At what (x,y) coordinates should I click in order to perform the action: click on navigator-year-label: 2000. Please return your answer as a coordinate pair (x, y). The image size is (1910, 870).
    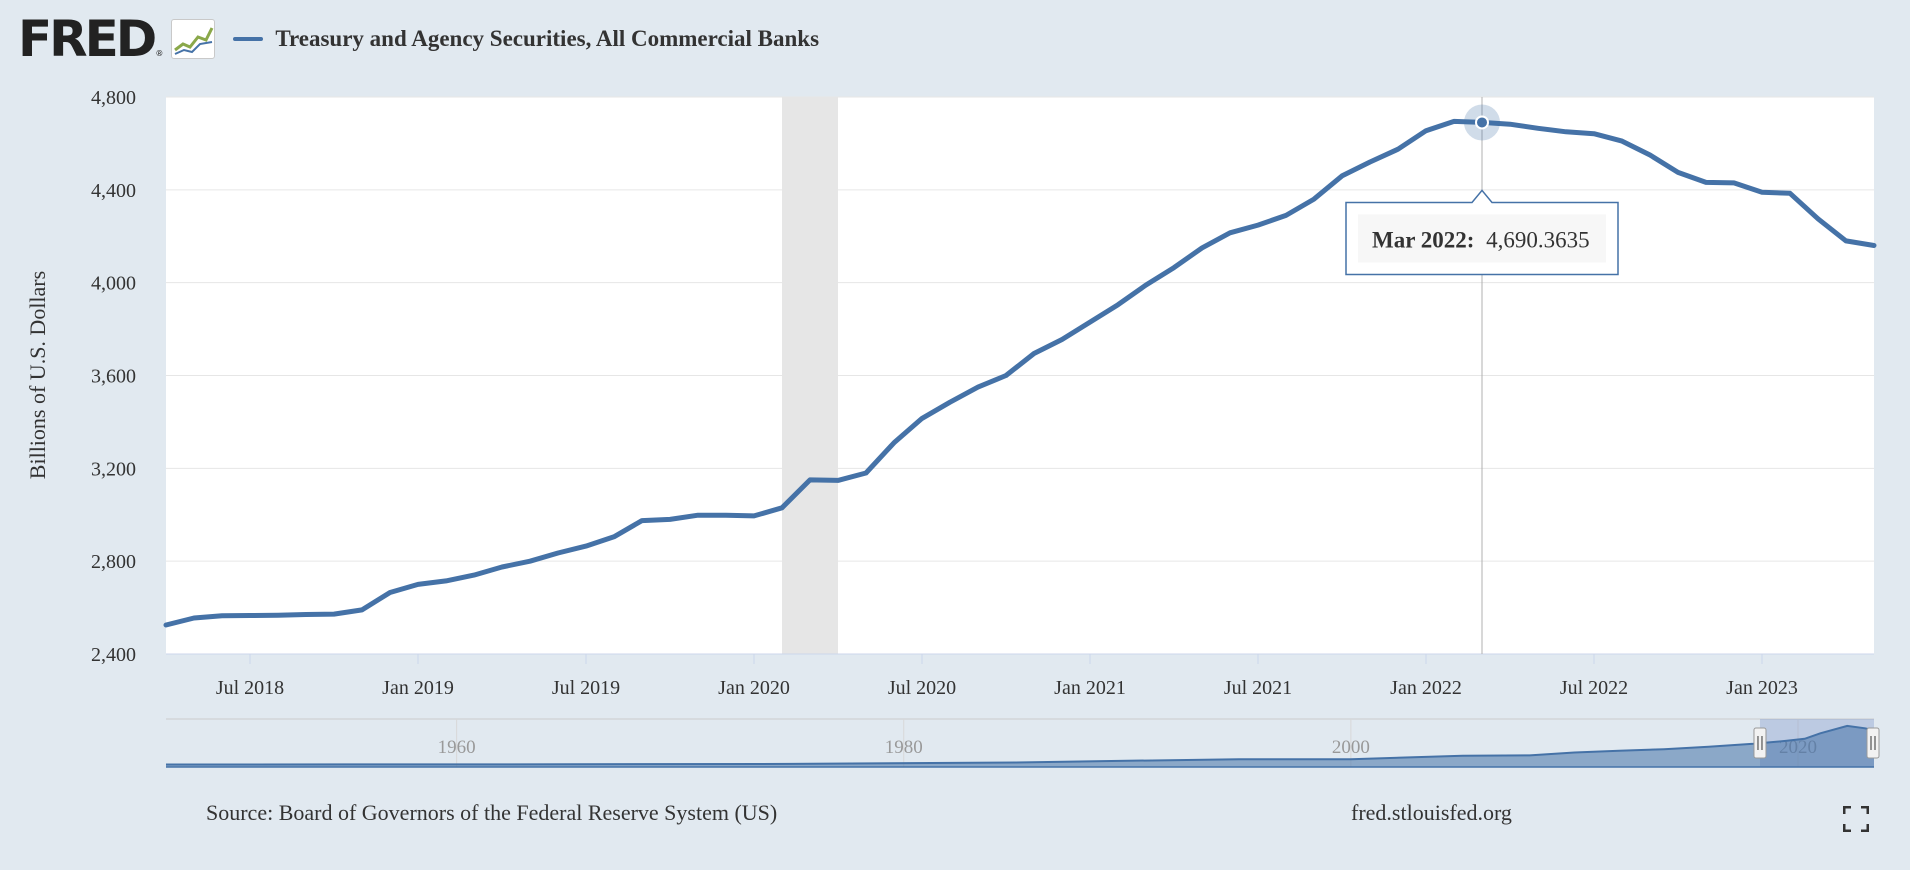
    Looking at the image, I should click on (1351, 747).